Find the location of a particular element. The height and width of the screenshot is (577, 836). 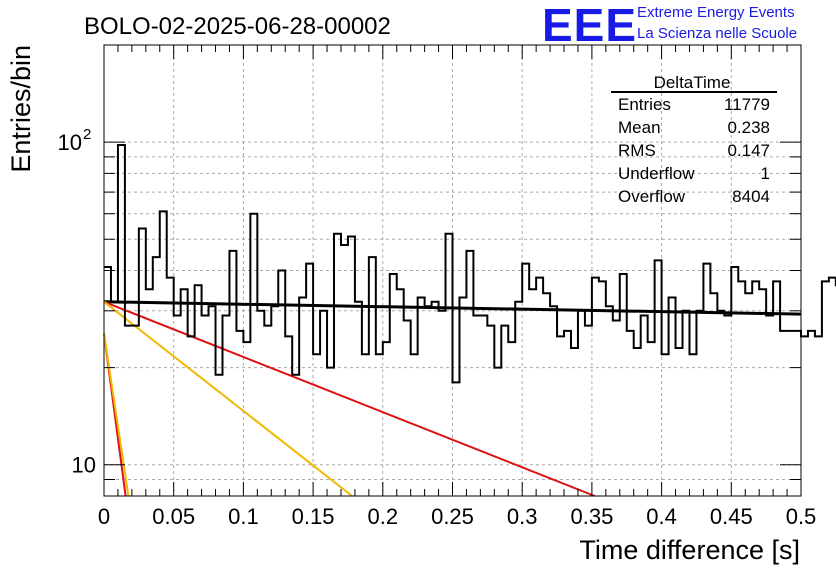

x-tick-label: 0.4 is located at coordinates (661, 516).